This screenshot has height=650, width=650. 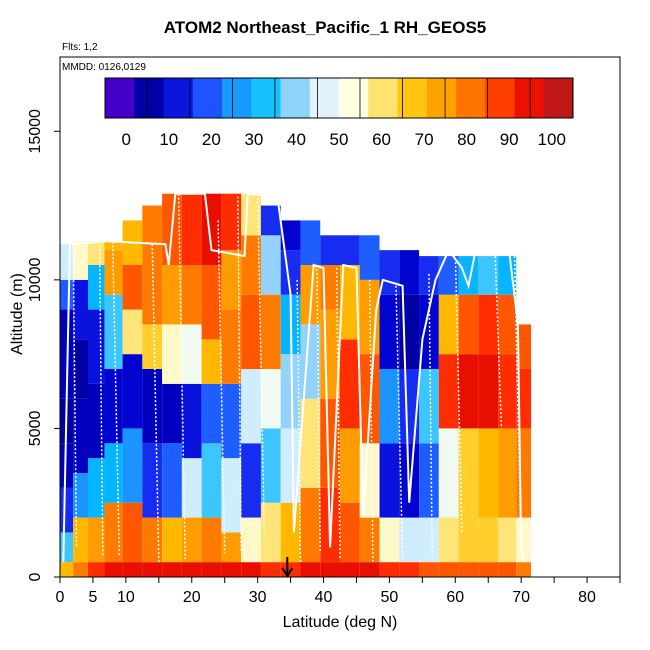 What do you see at coordinates (521, 597) in the screenshot?
I see `x-tick-label: 70` at bounding box center [521, 597].